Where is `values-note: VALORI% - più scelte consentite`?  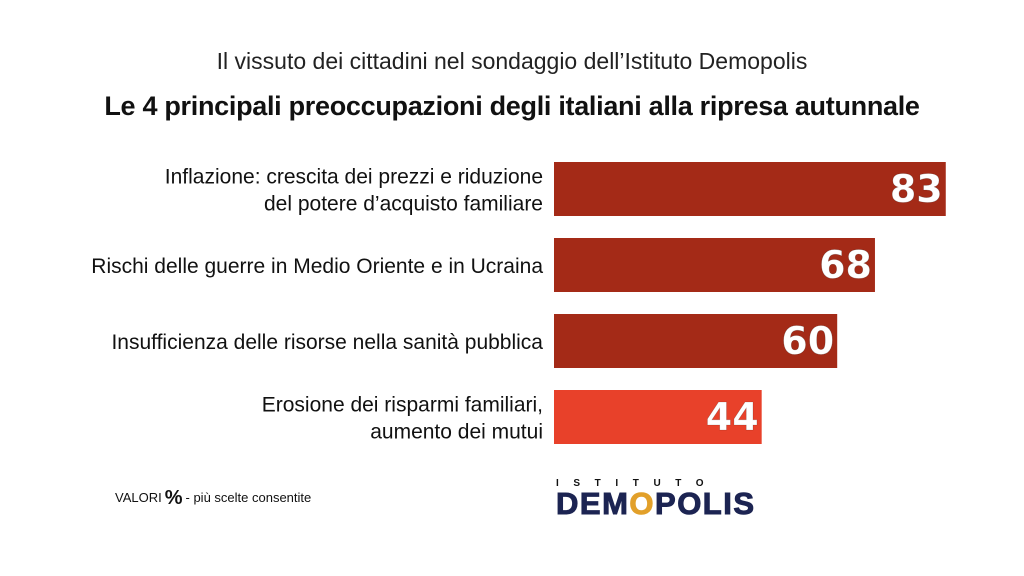 values-note: VALORI% - più scelte consentite is located at coordinates (213, 498).